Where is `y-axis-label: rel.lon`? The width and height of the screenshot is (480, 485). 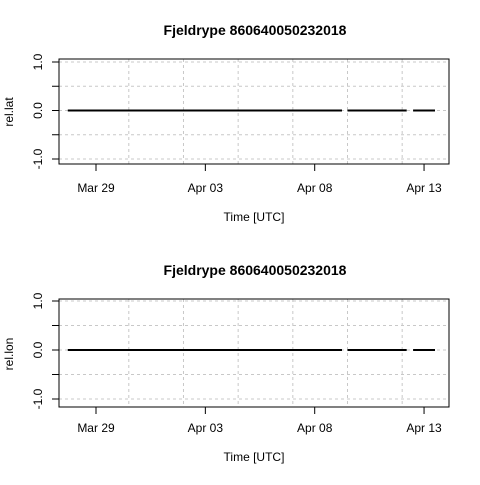 y-axis-label: rel.lon is located at coordinates (9, 354).